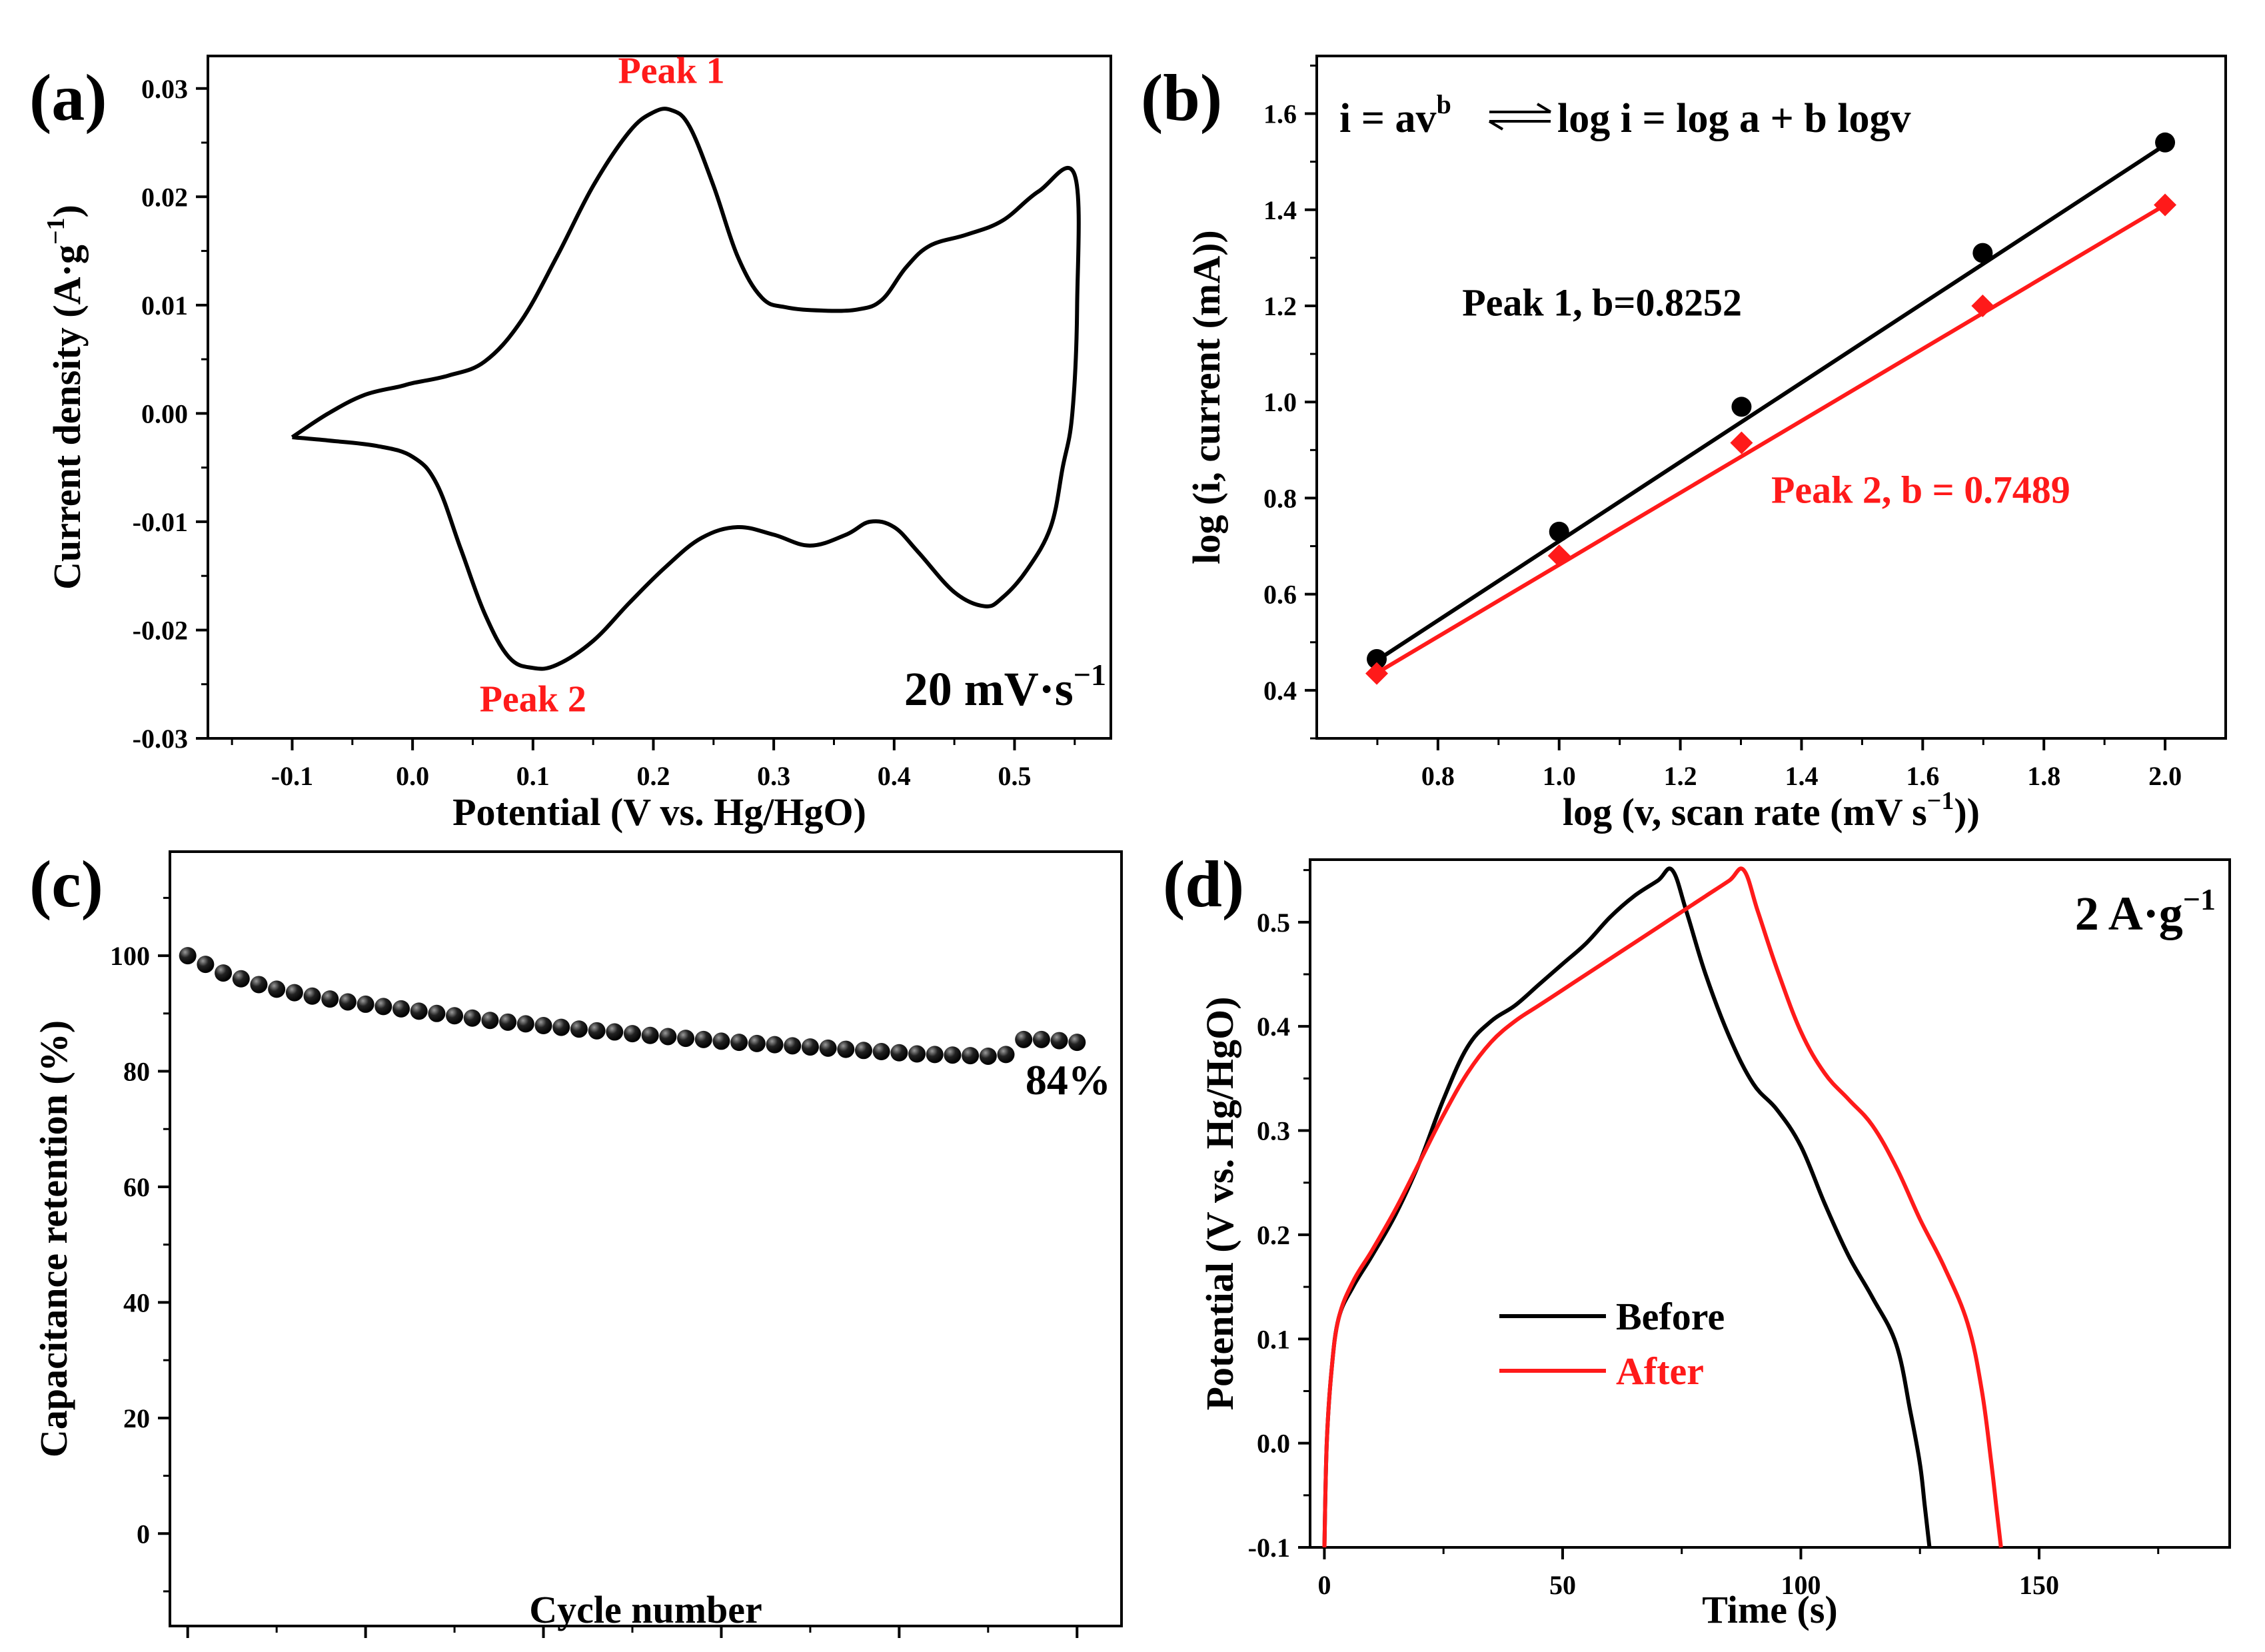  Describe the element at coordinates (1203, 884) in the screenshot. I see `panel-label: (d)` at that location.